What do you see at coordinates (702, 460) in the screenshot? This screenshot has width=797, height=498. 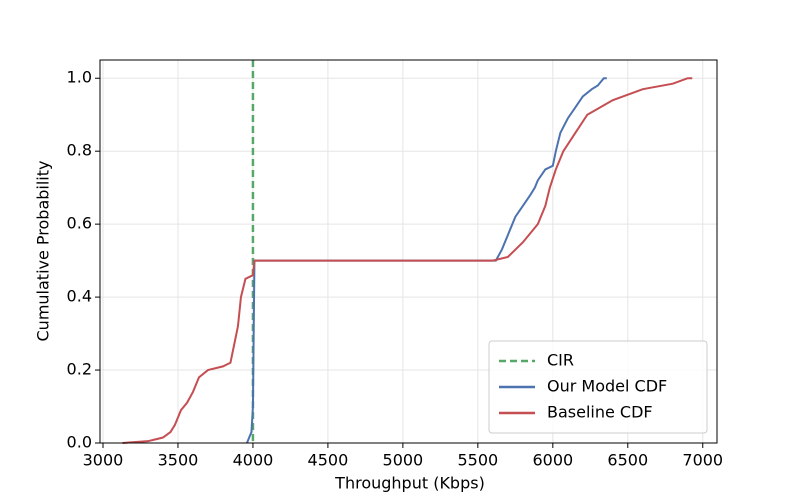 I see `x-tick-label: 7000` at bounding box center [702, 460].